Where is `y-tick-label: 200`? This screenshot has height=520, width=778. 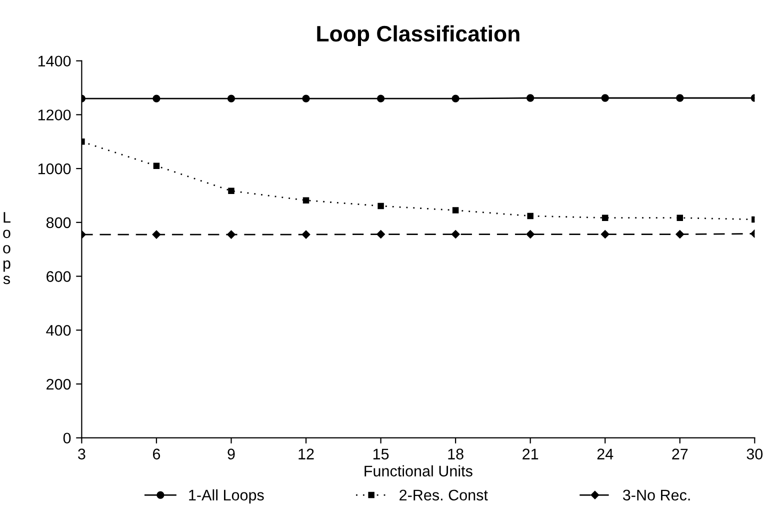
y-tick-label: 200 is located at coordinates (58, 384).